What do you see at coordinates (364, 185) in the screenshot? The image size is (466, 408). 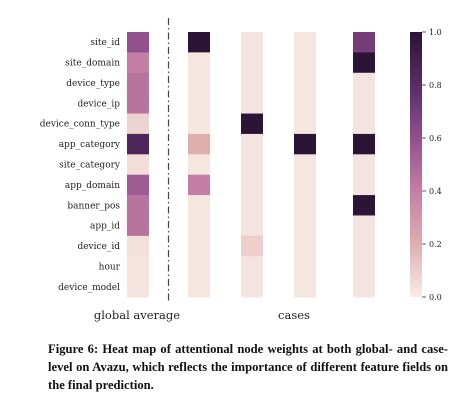 I see `case-4-cell-app-domain` at bounding box center [364, 185].